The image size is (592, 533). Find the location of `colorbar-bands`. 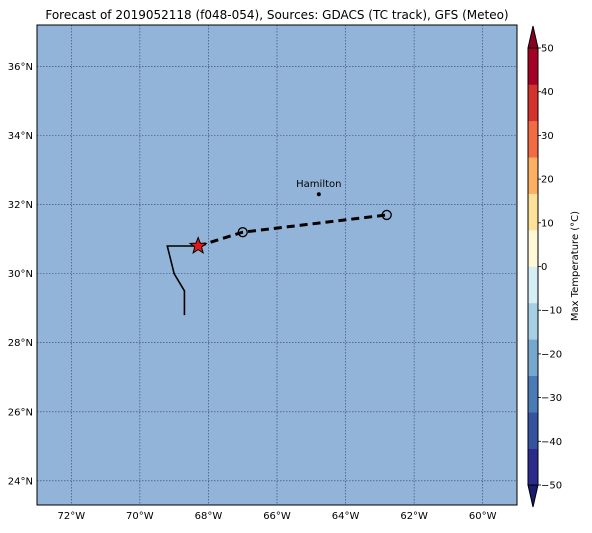

colorbar-bands is located at coordinates (533, 267).